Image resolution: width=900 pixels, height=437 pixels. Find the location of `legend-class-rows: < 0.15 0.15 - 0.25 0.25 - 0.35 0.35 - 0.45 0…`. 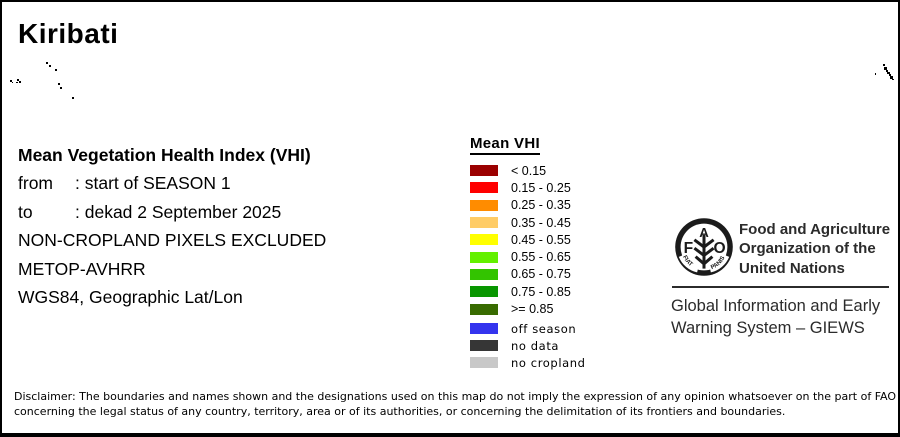

legend-class-rows: < 0.15 0.15 - 0.25 0.25 - 0.35 0.35 - 0.45 0… is located at coordinates (520, 240).